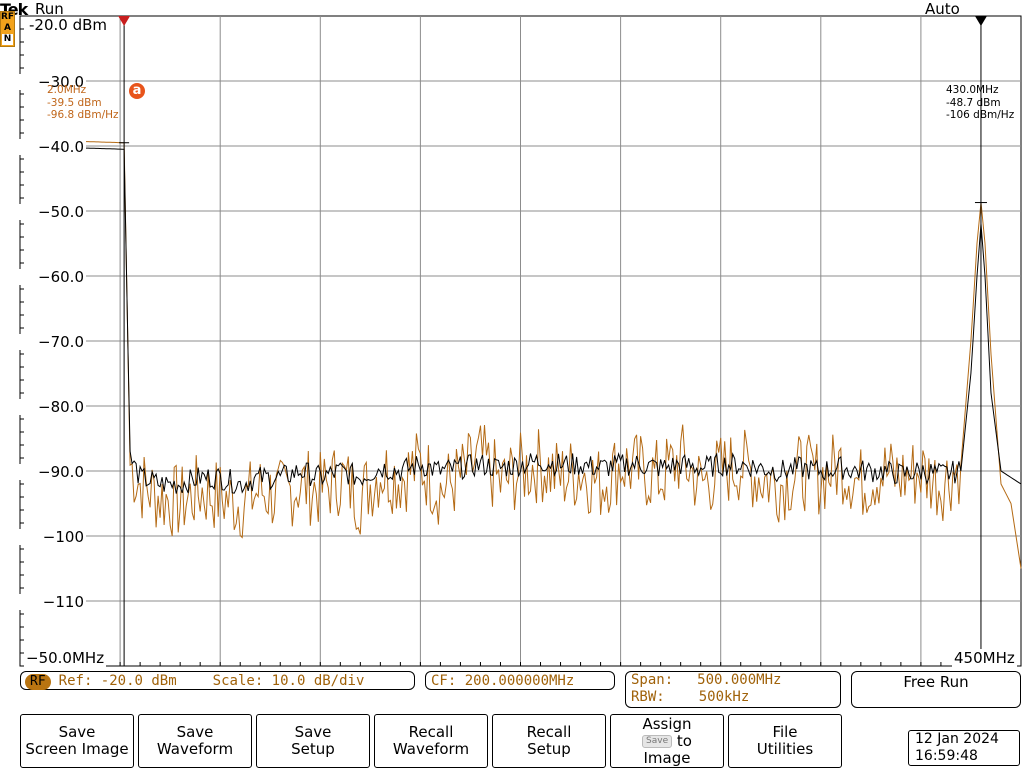 This screenshot has width=1024, height=768. I want to click on badge-a: A, so click(7, 28).